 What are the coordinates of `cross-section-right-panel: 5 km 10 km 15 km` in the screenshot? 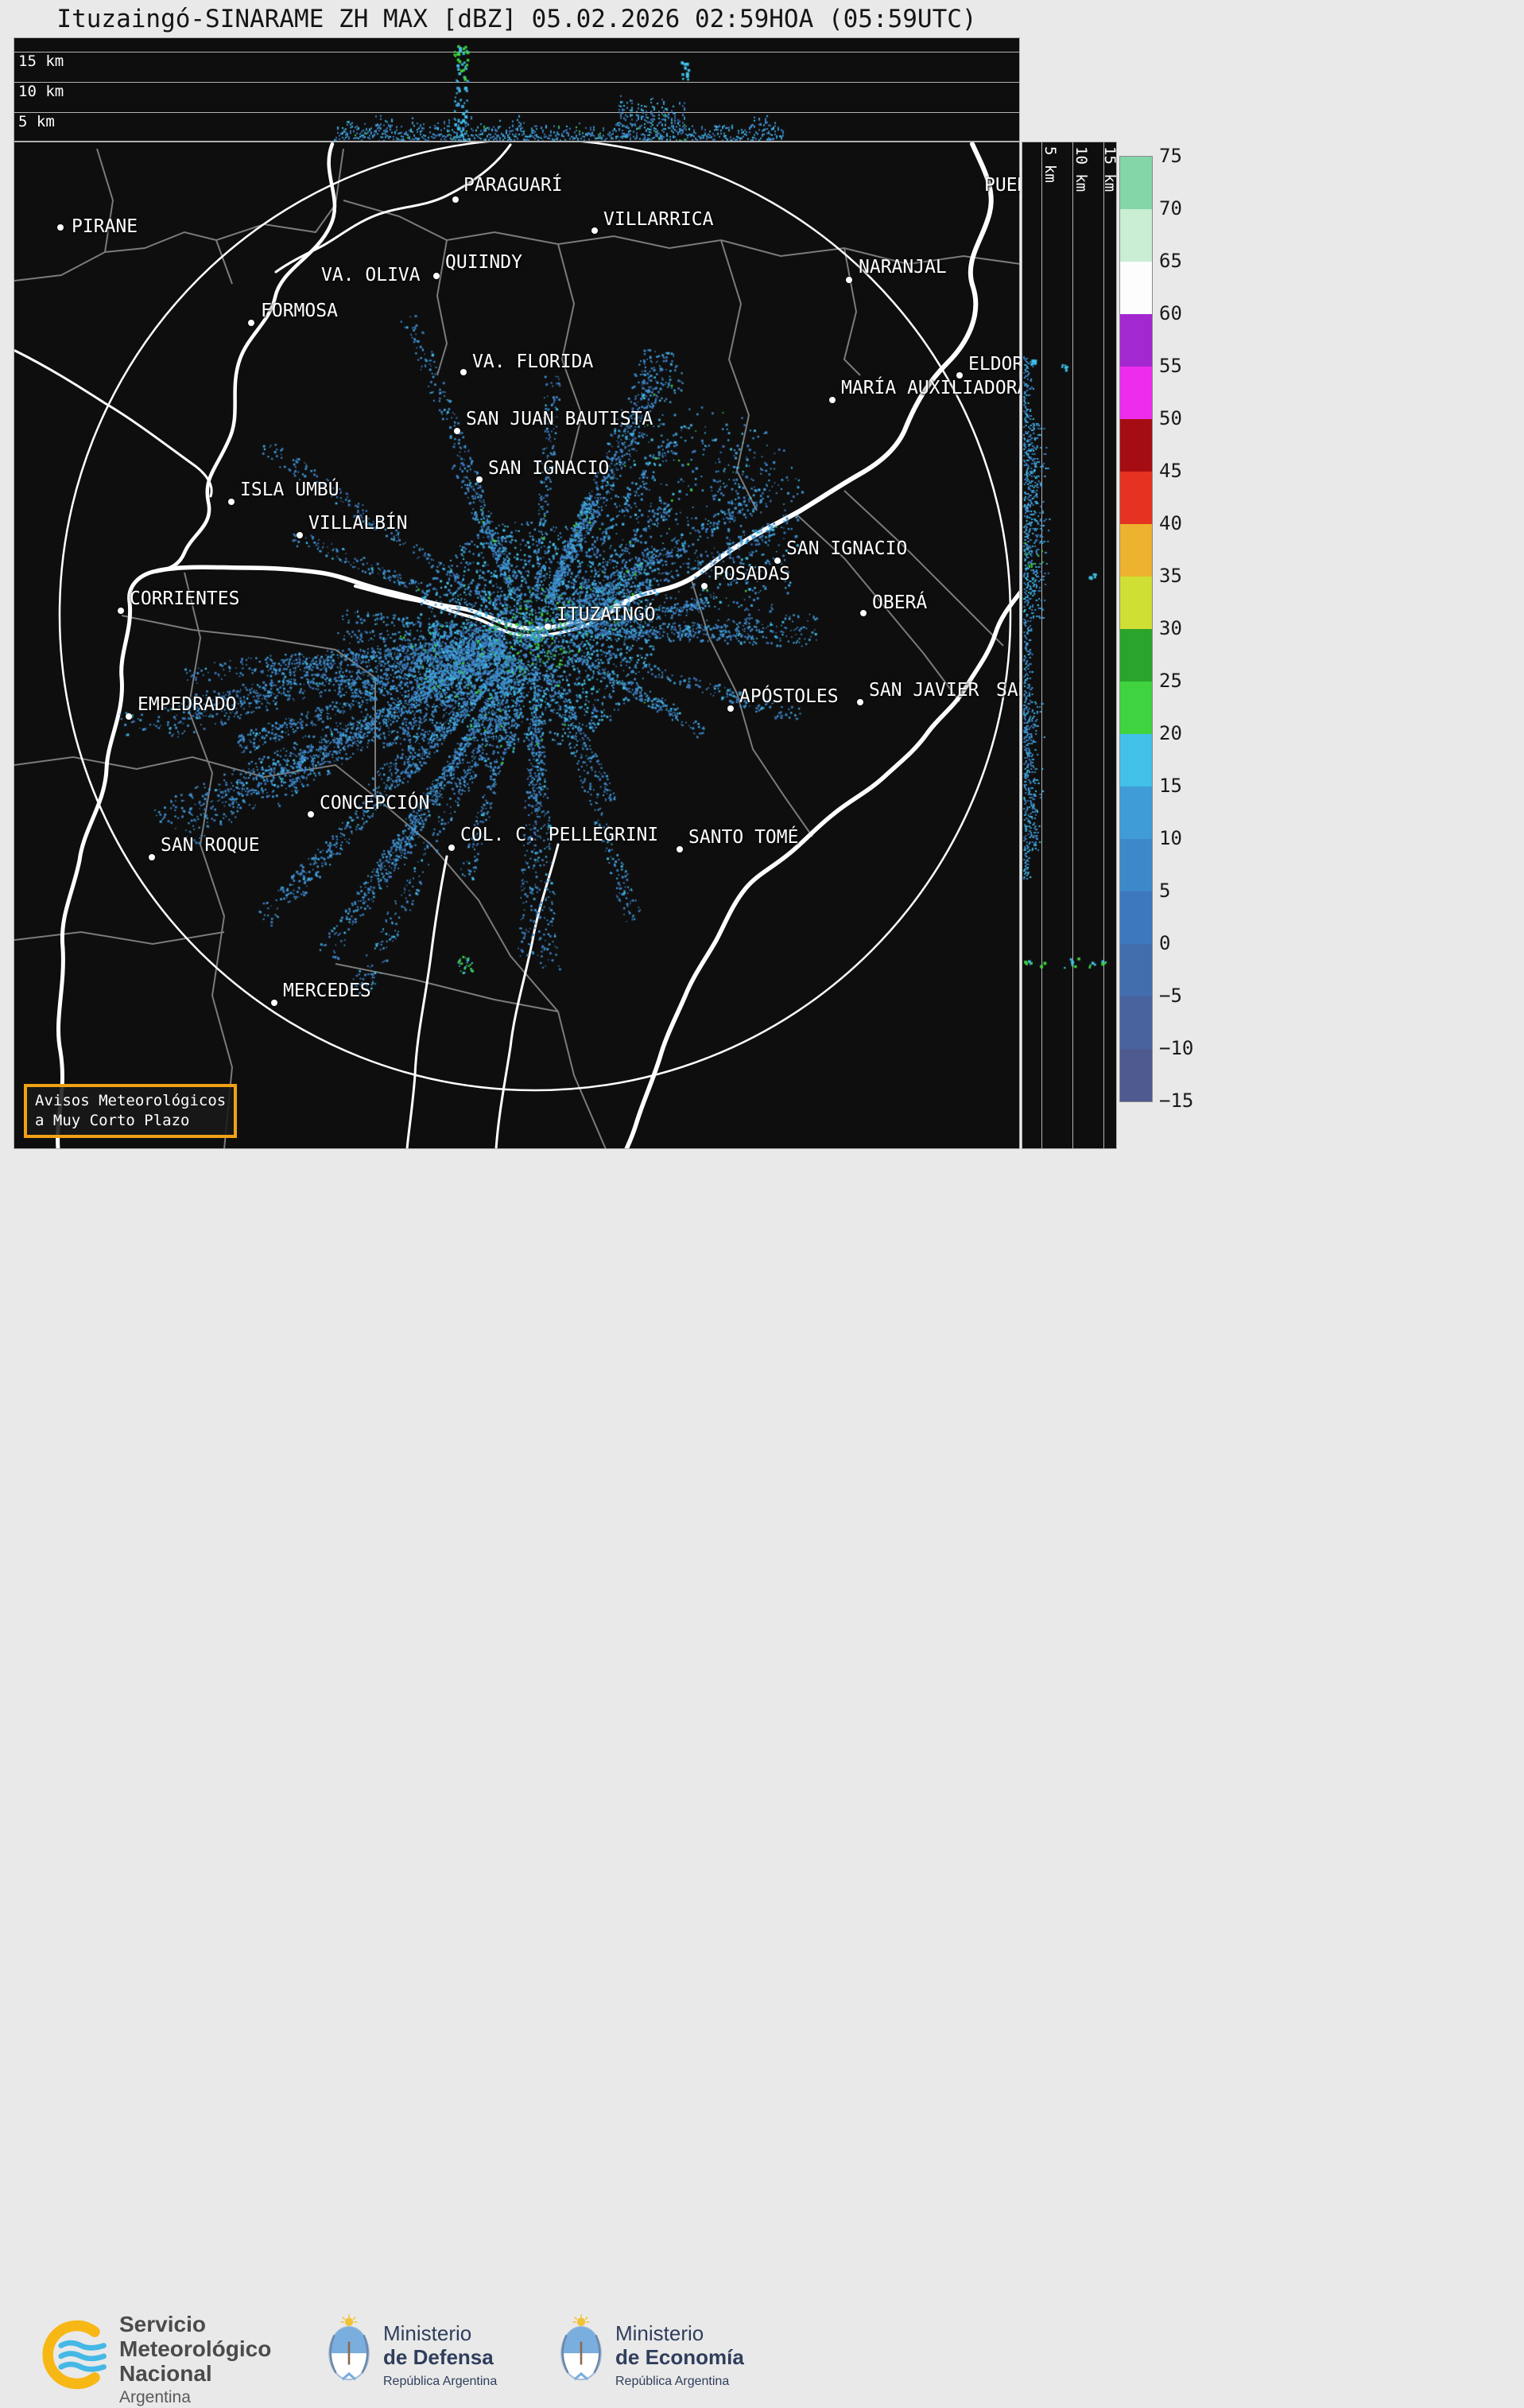 It's located at (1069, 645).